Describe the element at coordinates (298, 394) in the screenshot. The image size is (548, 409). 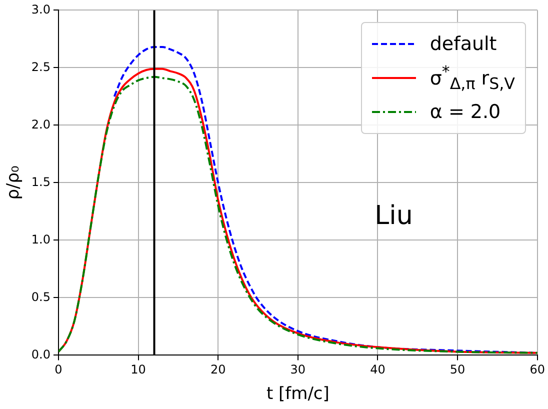
I see `x-axis-title: t [fm/c]` at that location.